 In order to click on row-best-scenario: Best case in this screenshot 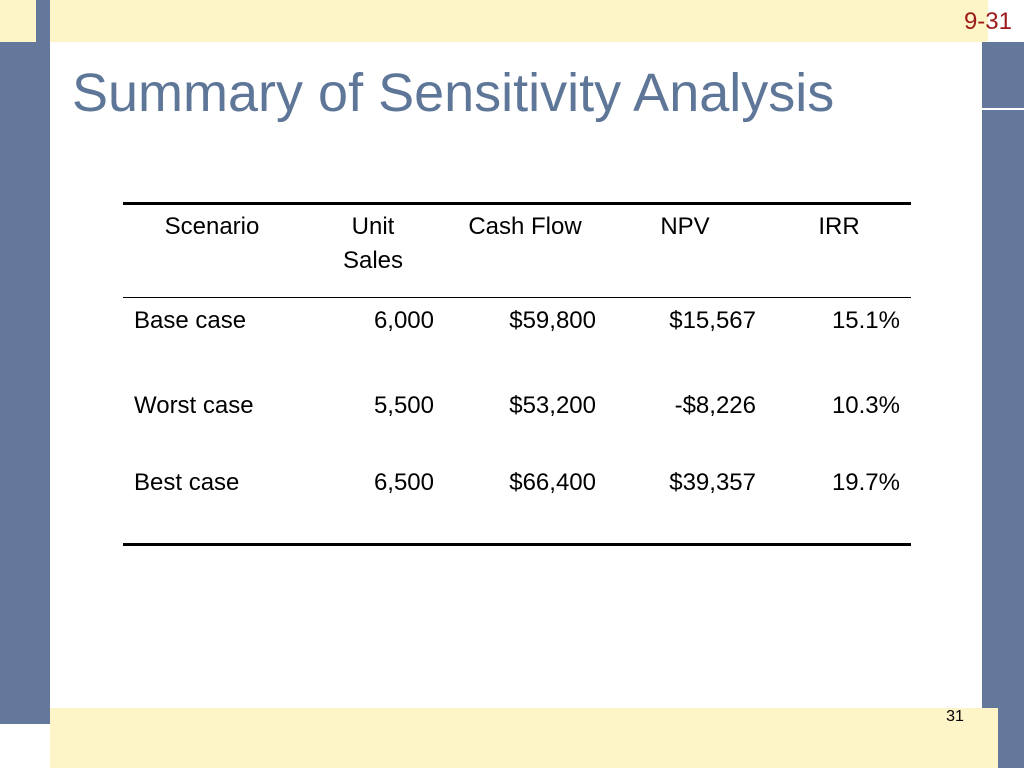, I will do `click(187, 482)`.